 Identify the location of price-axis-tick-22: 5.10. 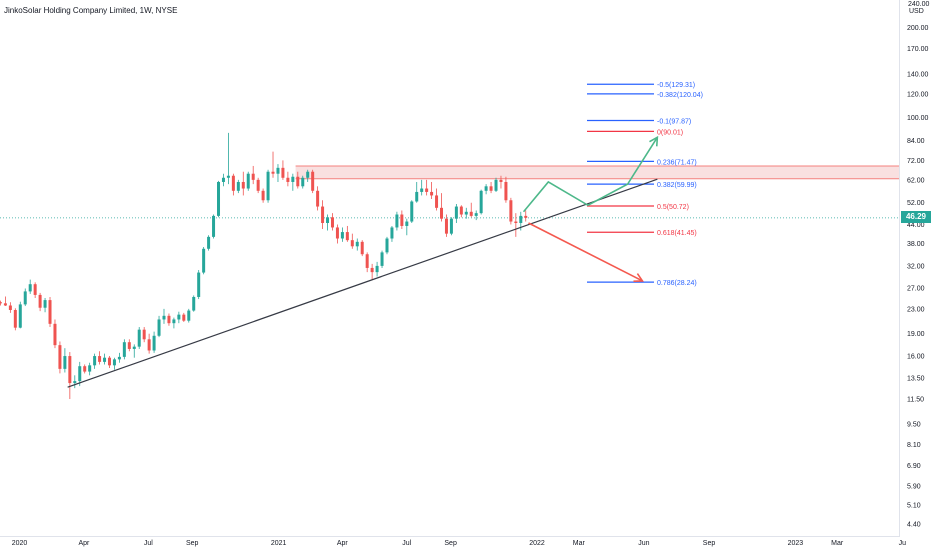
(914, 505).